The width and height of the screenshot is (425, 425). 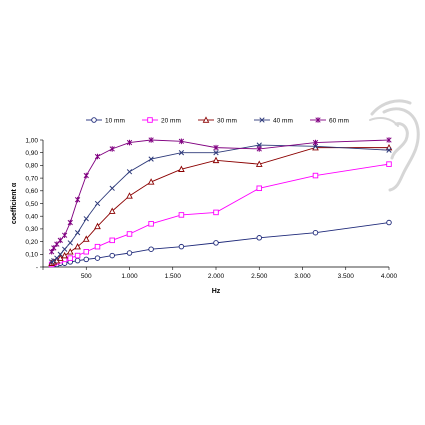 I want to click on y-tick-label: 0,50, so click(x=31, y=204).